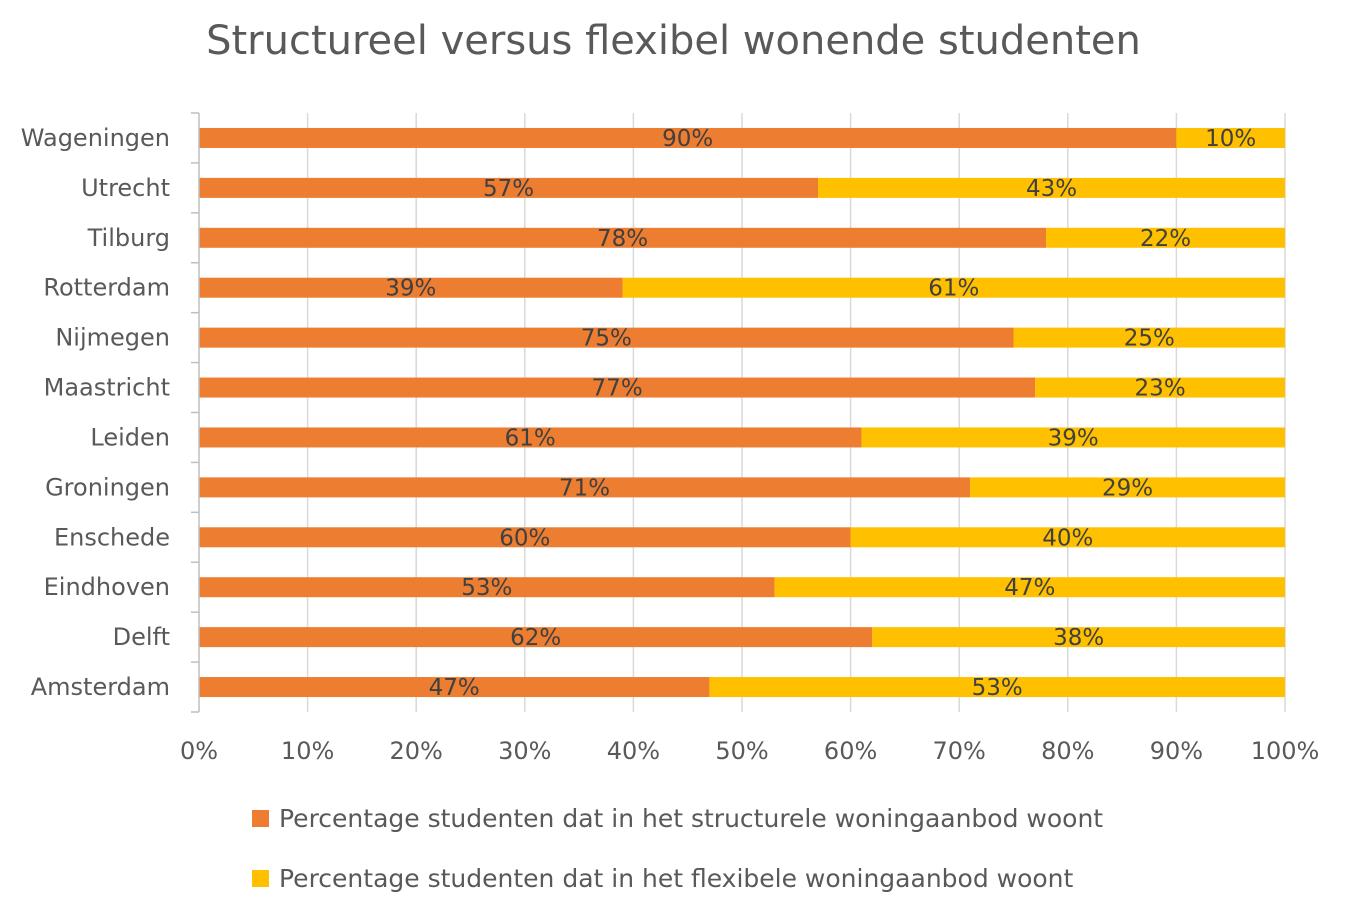 This screenshot has width=1347, height=909. I want to click on x-tick-label: 0%, so click(199, 751).